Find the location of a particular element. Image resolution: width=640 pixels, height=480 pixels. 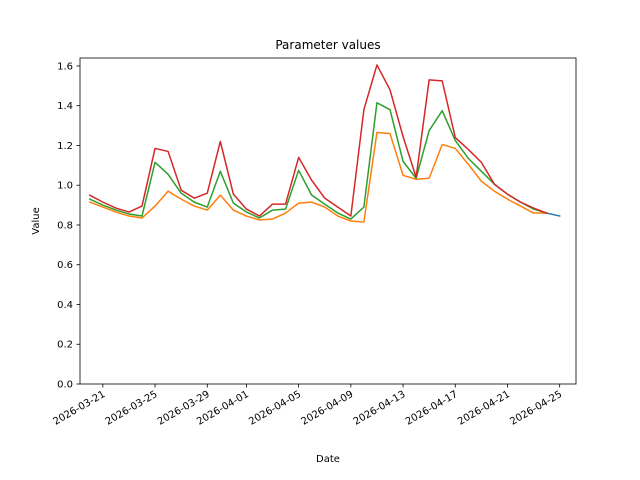

y-tick-label: 0.6 is located at coordinates (65, 265).